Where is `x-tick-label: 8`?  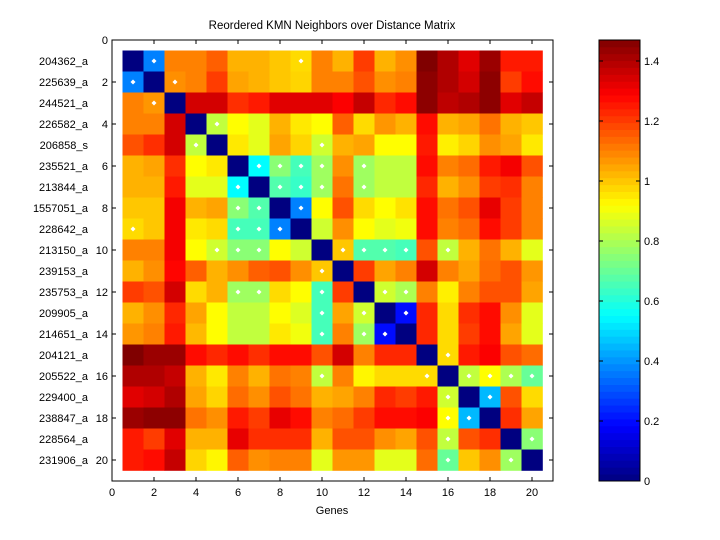
x-tick-label: 8 is located at coordinates (280, 493).